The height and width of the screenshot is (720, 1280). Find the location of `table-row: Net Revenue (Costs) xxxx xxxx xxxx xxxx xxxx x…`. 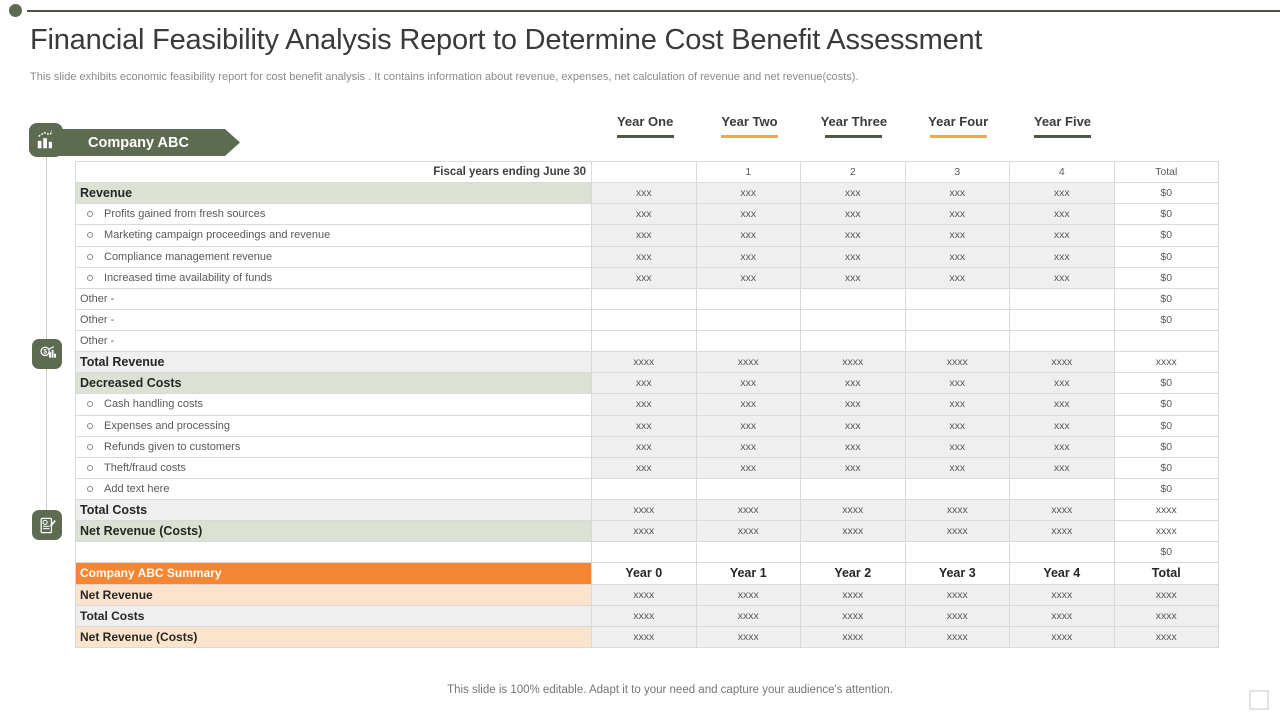

table-row: Net Revenue (Costs) xxxx xxxx xxxx xxxx xxxx x… is located at coordinates (647, 636).